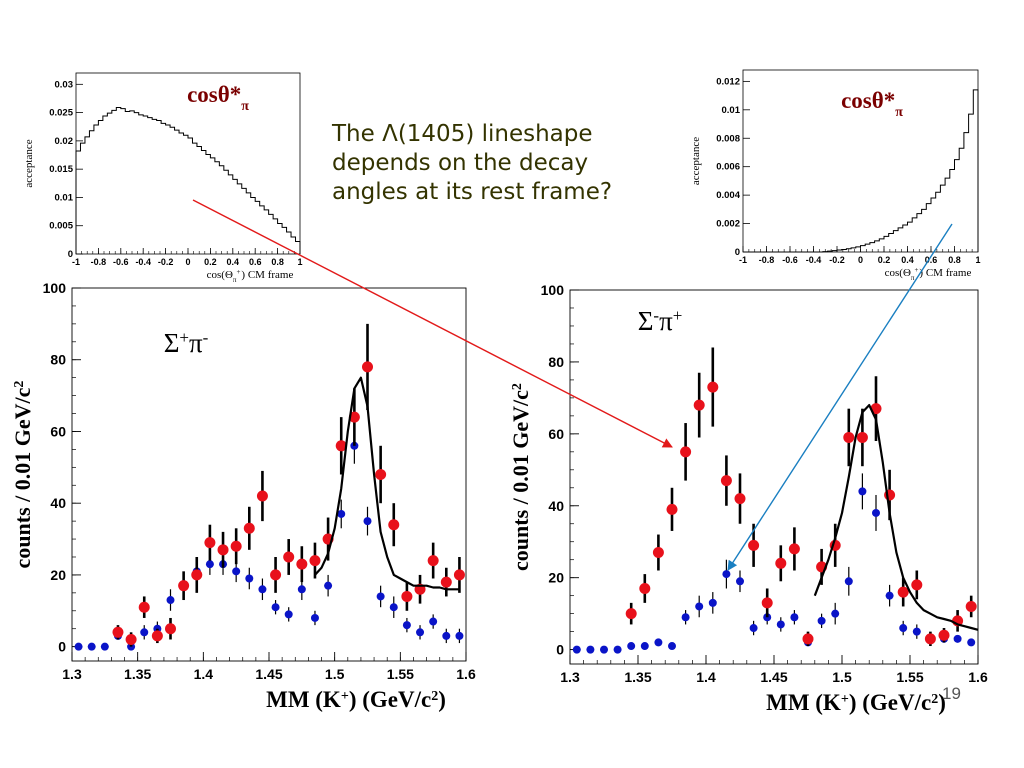  What do you see at coordinates (143, 262) in the screenshot?
I see `x-tick-label: -0.4` at bounding box center [143, 262].